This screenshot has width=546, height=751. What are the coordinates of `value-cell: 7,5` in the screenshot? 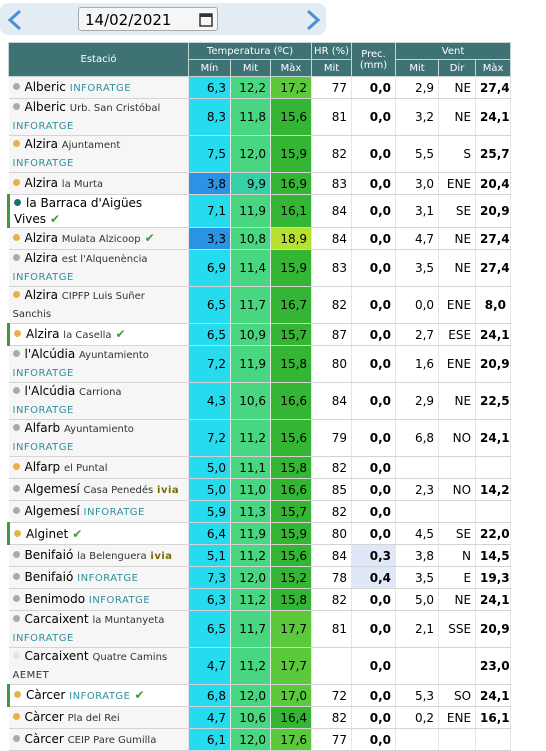 It's located at (209, 154).